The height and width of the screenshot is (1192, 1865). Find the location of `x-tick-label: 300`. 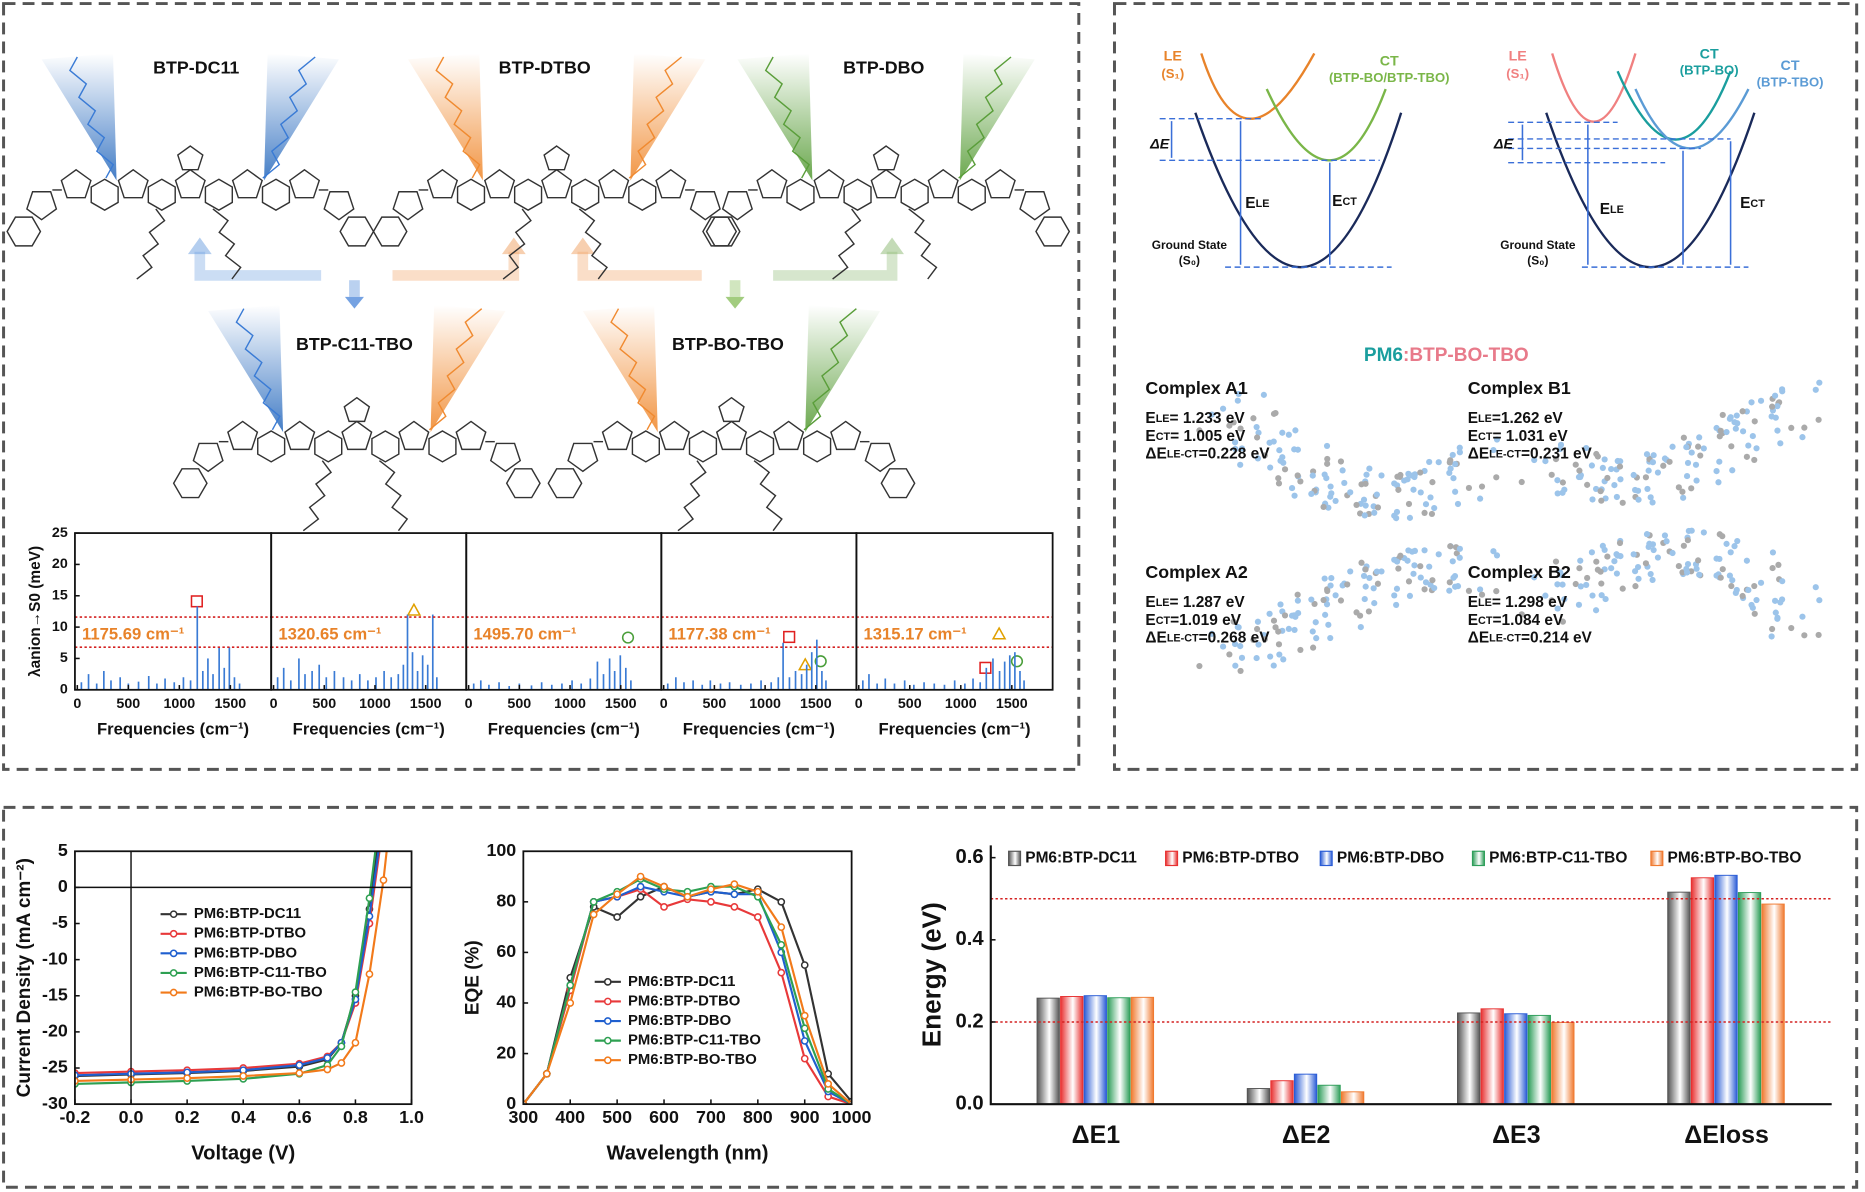

x-tick-label: 300 is located at coordinates (523, 1117).